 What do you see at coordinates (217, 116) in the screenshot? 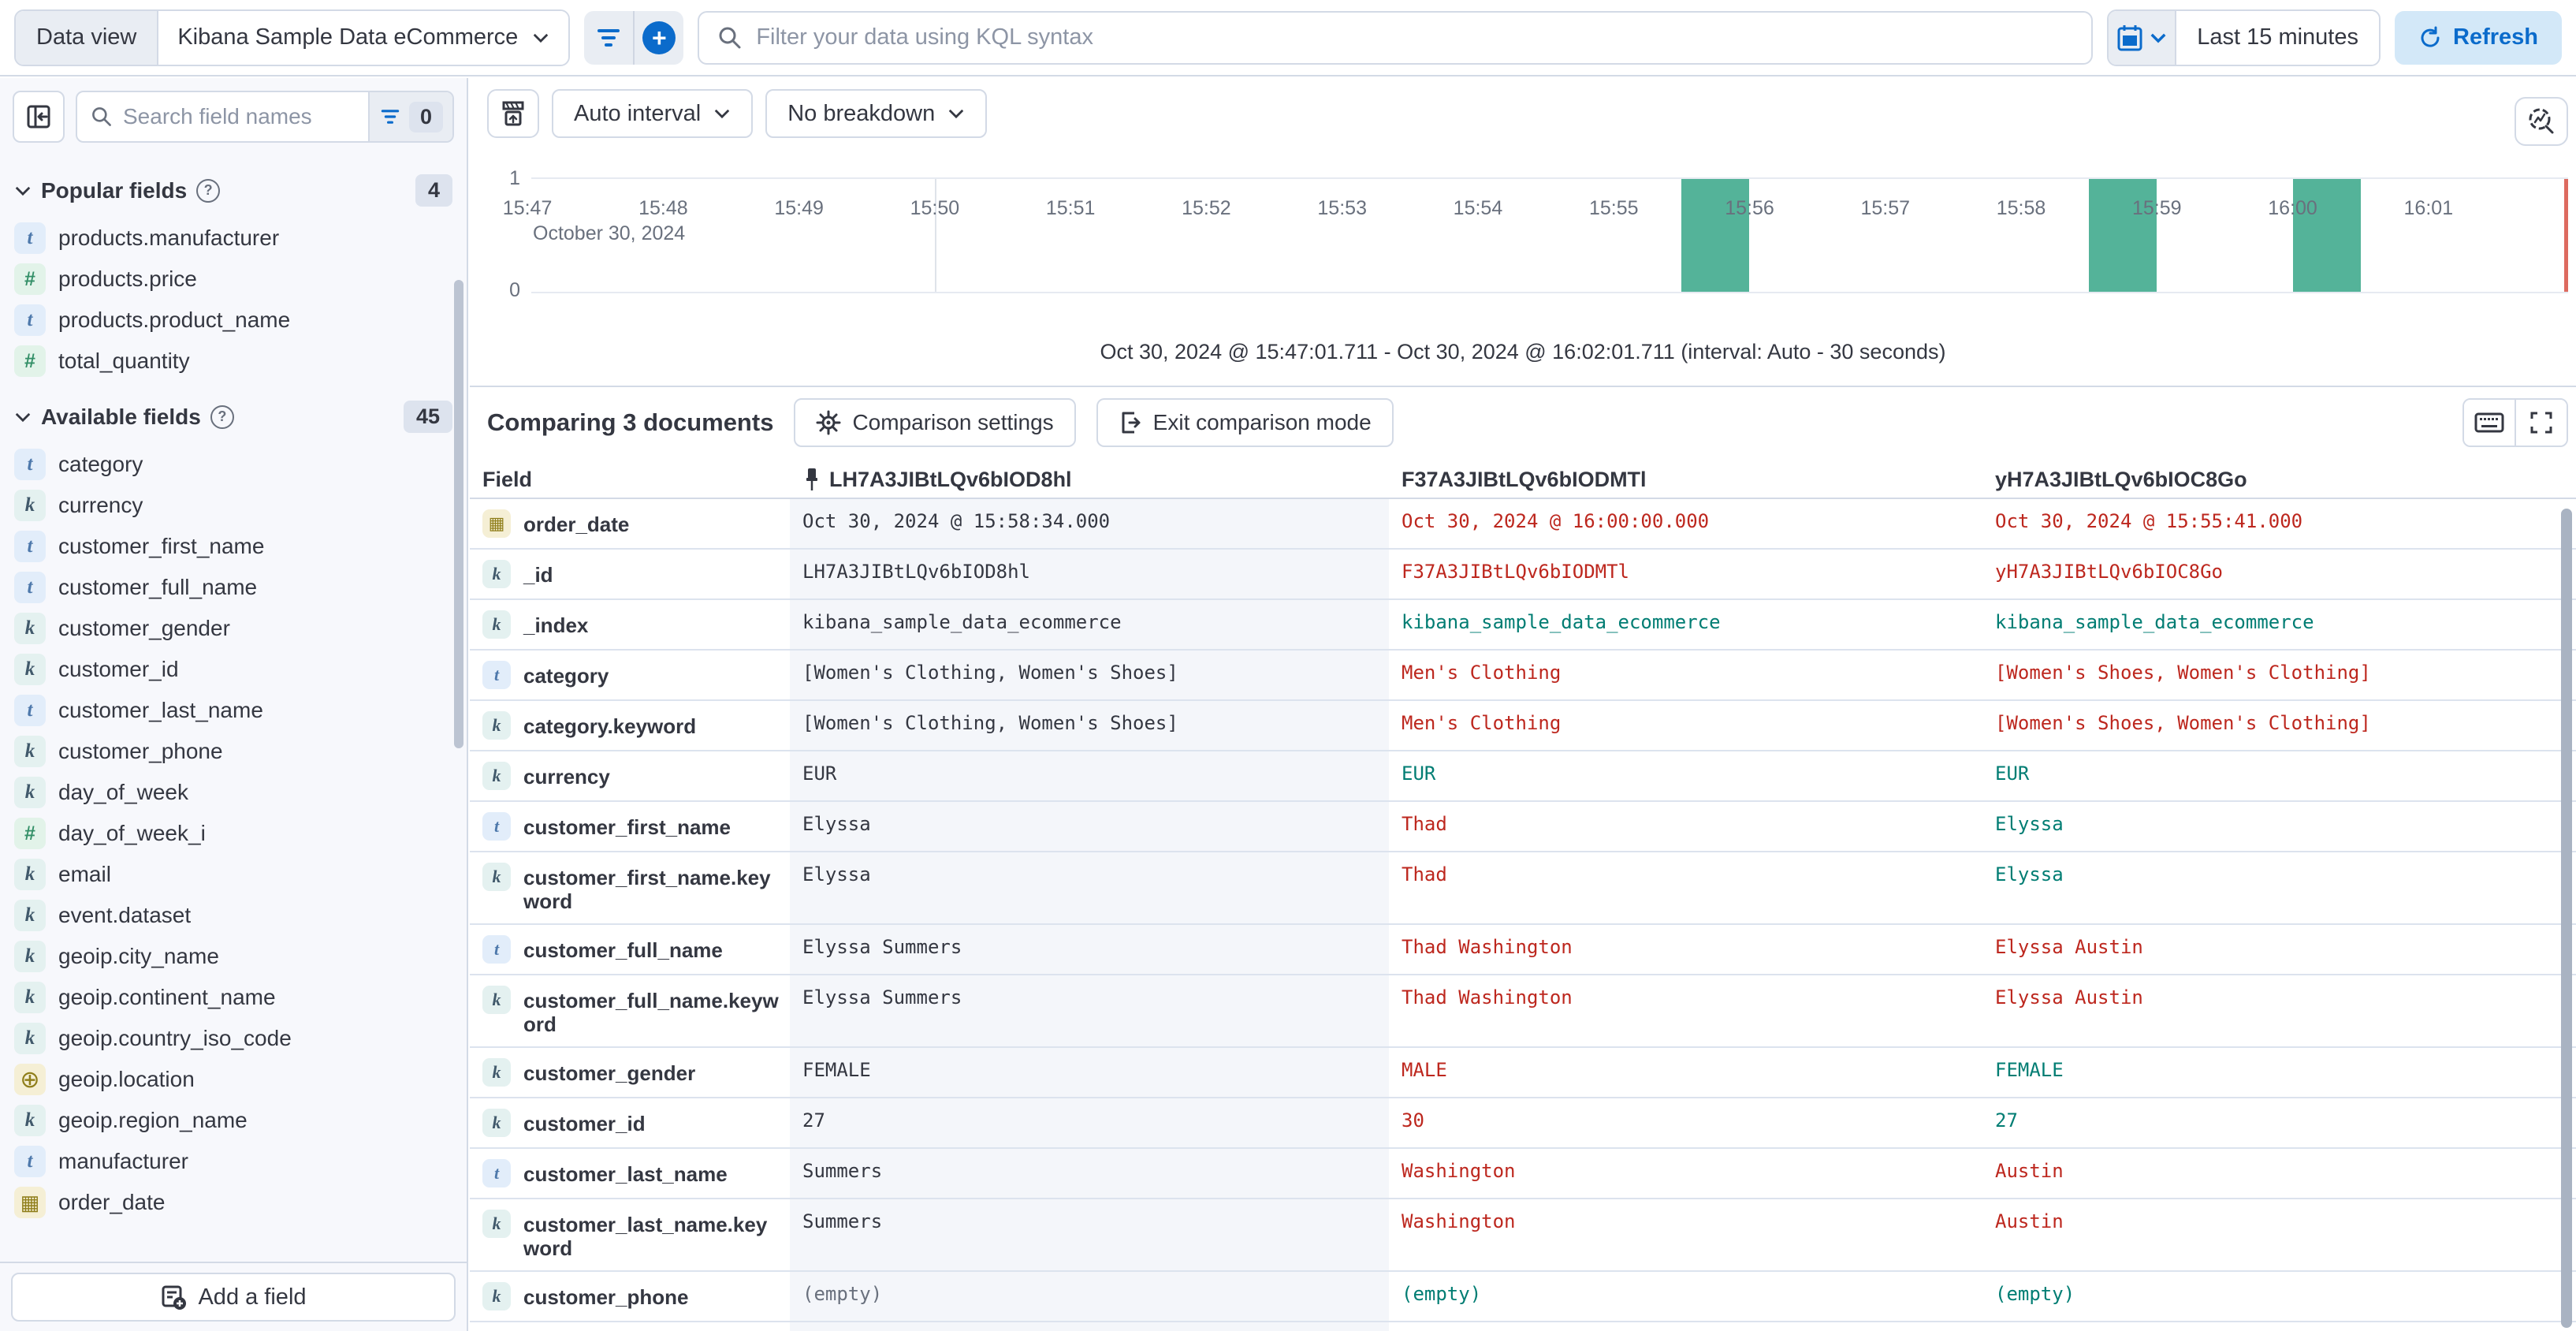
I see `field-search-placeholder: Search field names` at bounding box center [217, 116].